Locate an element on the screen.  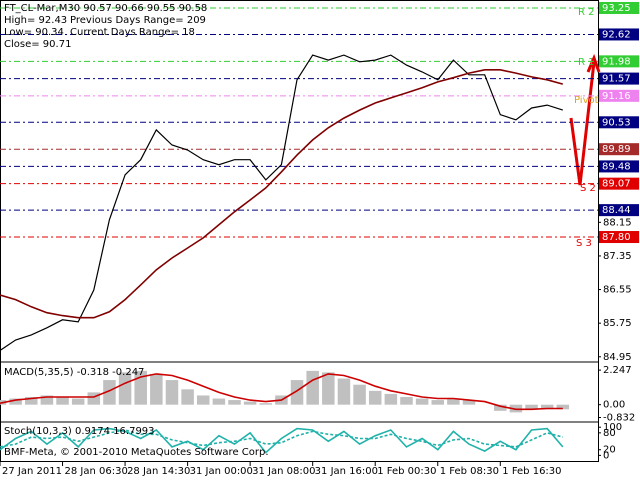
forecast-arrowhead is located at coordinates (593, 63).